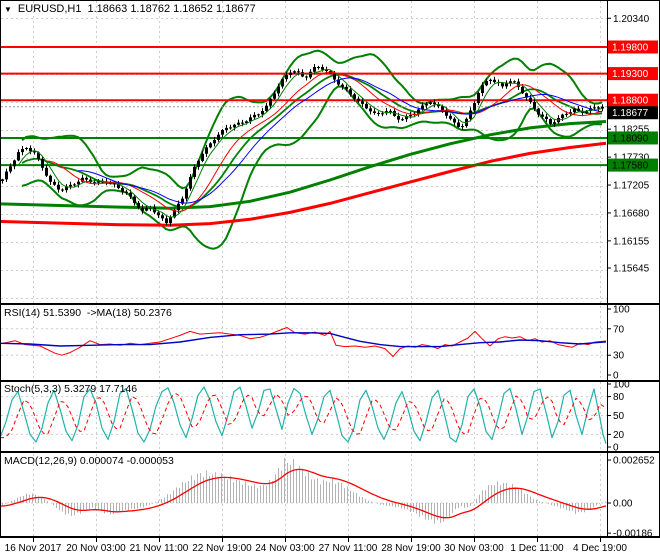 The width and height of the screenshot is (660, 560). What do you see at coordinates (411, 548) in the screenshot?
I see `time-axis-label: 28 Nov 19:00` at bounding box center [411, 548].